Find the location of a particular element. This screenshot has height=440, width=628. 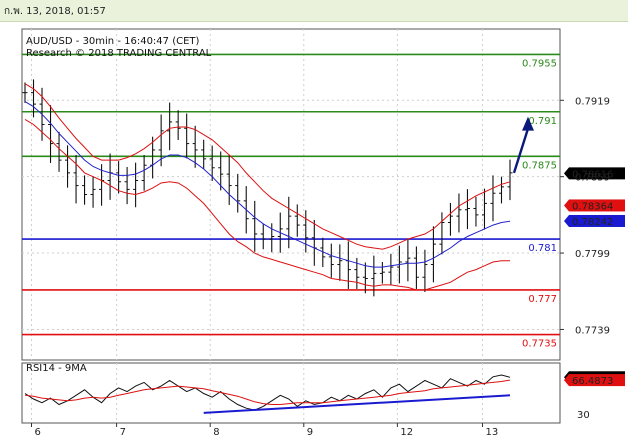

price-tag: 0.78616 is located at coordinates (592, 174).